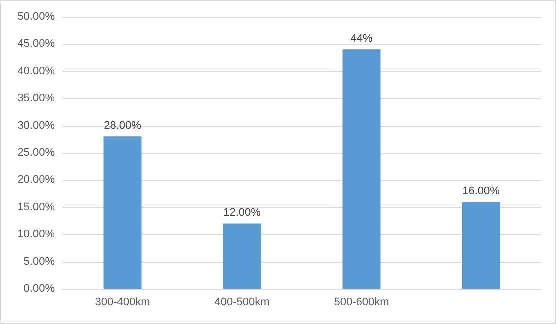 This screenshot has width=556, height=324. What do you see at coordinates (37, 153) in the screenshot?
I see `y-tick-label: 25.00%` at bounding box center [37, 153].